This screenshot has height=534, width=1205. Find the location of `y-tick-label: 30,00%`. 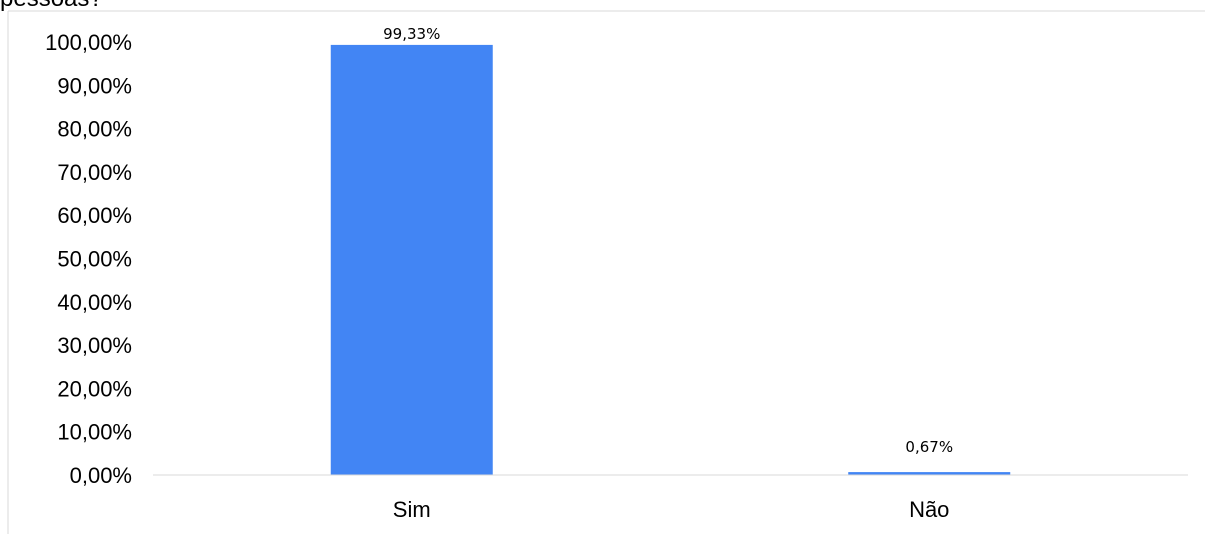

y-tick-label: 30,00% is located at coordinates (94, 345).